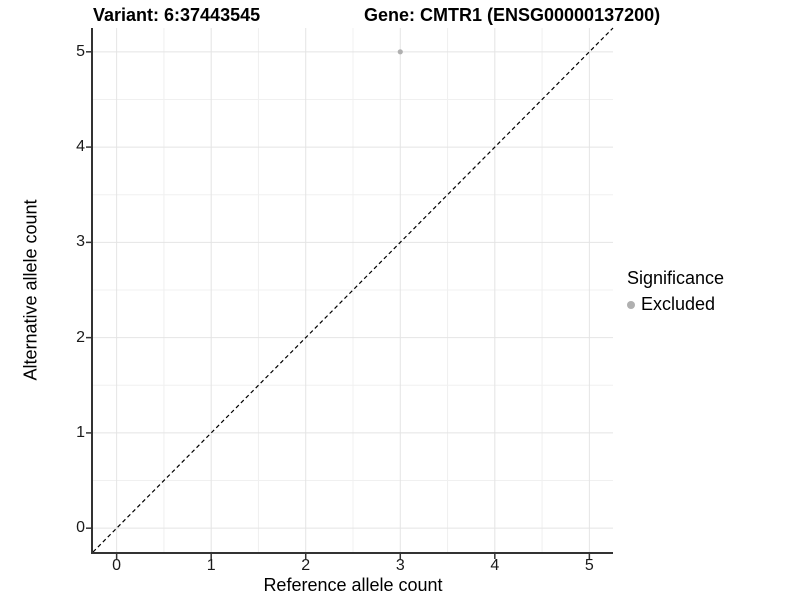 The image size is (800, 600). What do you see at coordinates (676, 278) in the screenshot?
I see `legend-title: Significance` at bounding box center [676, 278].